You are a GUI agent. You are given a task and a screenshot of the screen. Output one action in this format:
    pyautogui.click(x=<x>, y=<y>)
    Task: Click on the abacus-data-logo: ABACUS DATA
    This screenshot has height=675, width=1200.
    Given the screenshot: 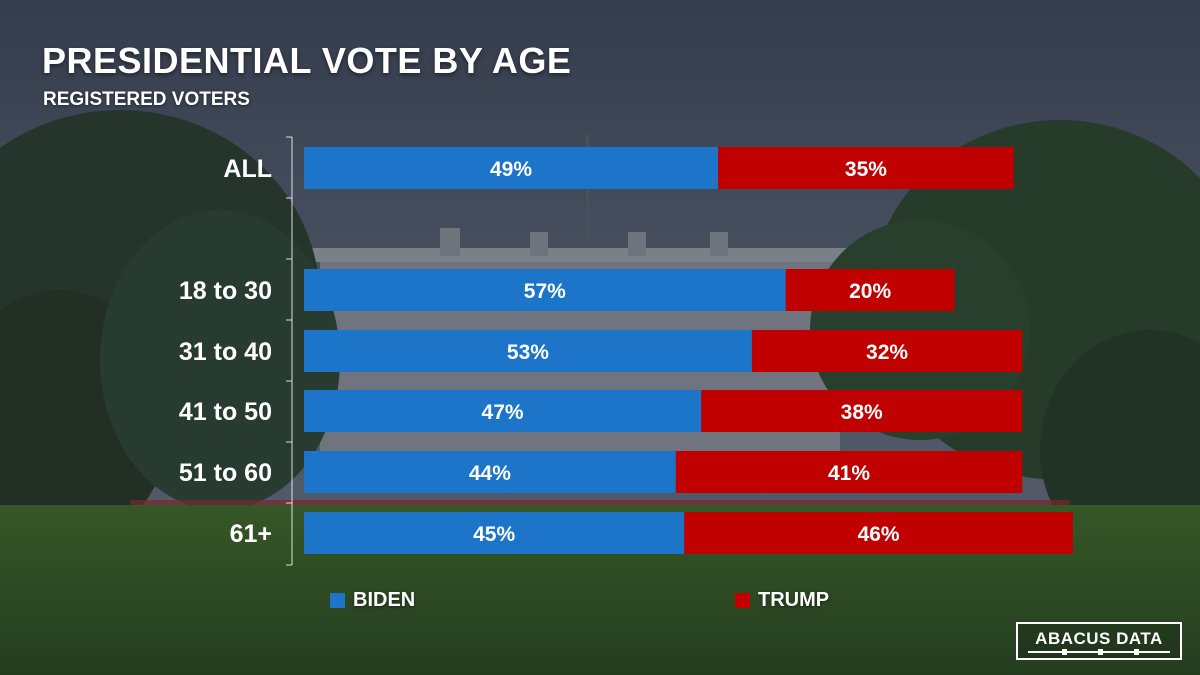 What is the action you would take?
    pyautogui.click(x=1099, y=641)
    